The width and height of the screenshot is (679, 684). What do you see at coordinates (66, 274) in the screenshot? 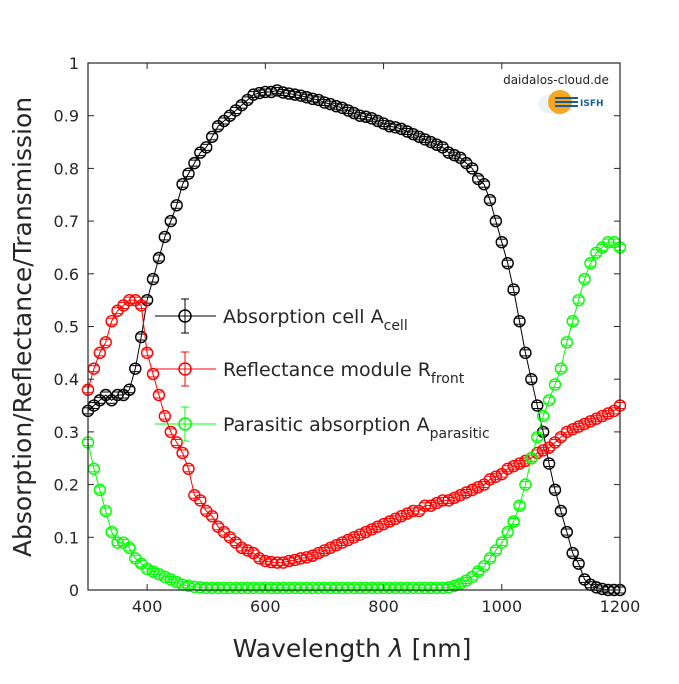
I see `y-tick-label: 0.6` at bounding box center [66, 274].